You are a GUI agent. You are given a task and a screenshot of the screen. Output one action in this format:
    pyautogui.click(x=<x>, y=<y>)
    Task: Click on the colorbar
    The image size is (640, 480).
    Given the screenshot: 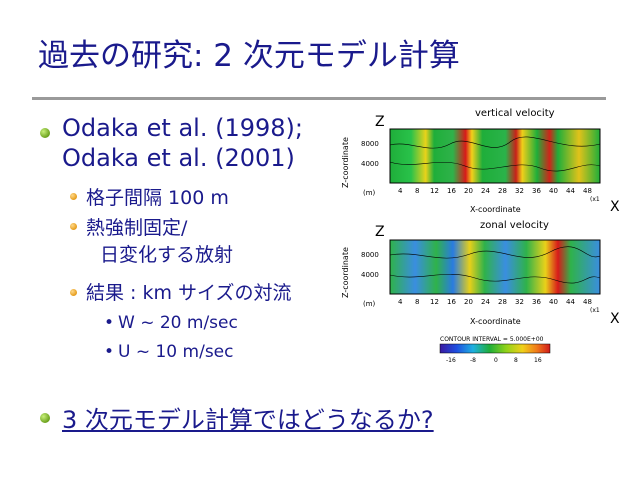 What is the action you would take?
    pyautogui.click(x=495, y=348)
    